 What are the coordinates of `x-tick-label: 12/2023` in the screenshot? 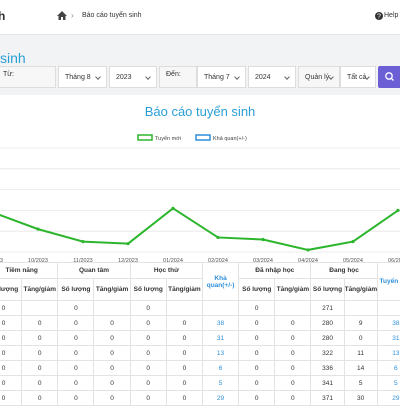 It's located at (128, 260).